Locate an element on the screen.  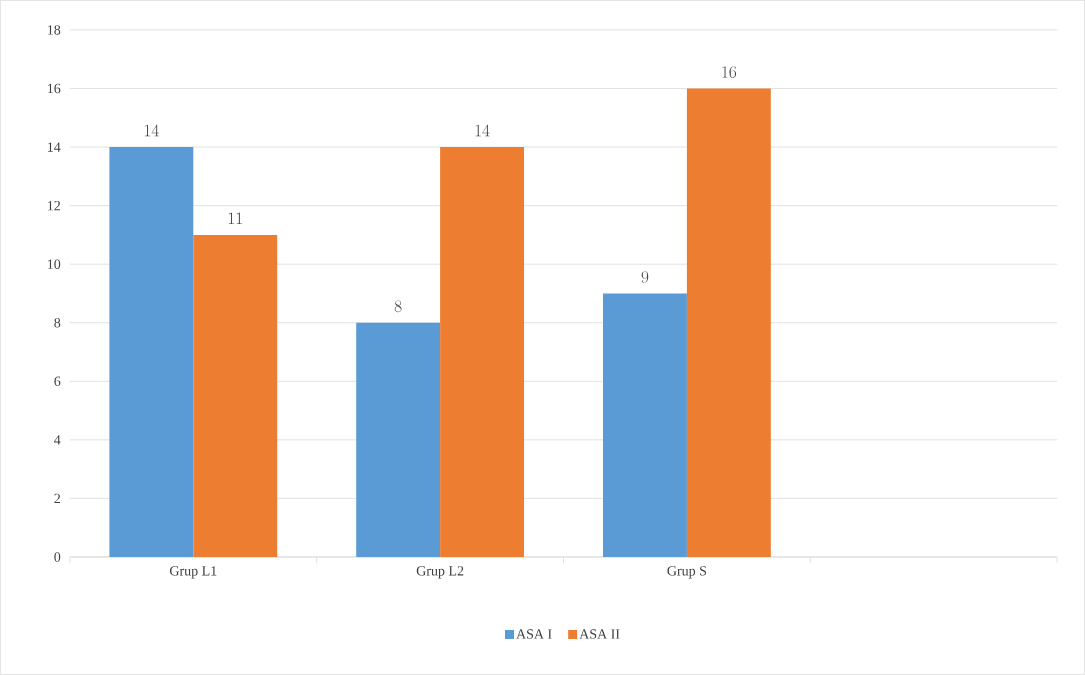
data-label: 8 is located at coordinates (398, 306).